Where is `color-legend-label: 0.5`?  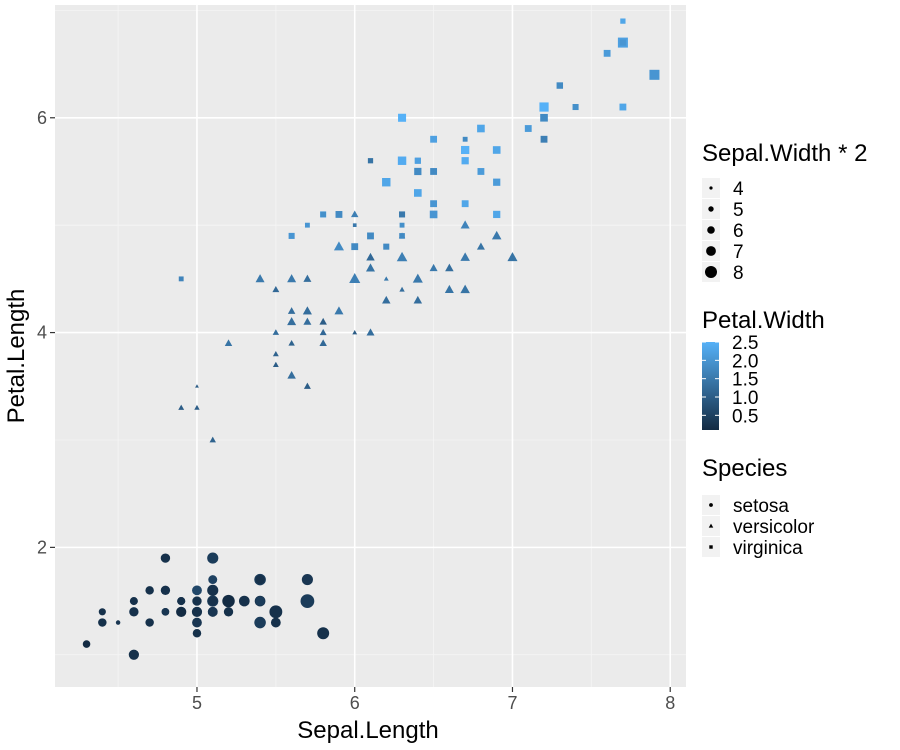 color-legend-label: 0.5 is located at coordinates (745, 416).